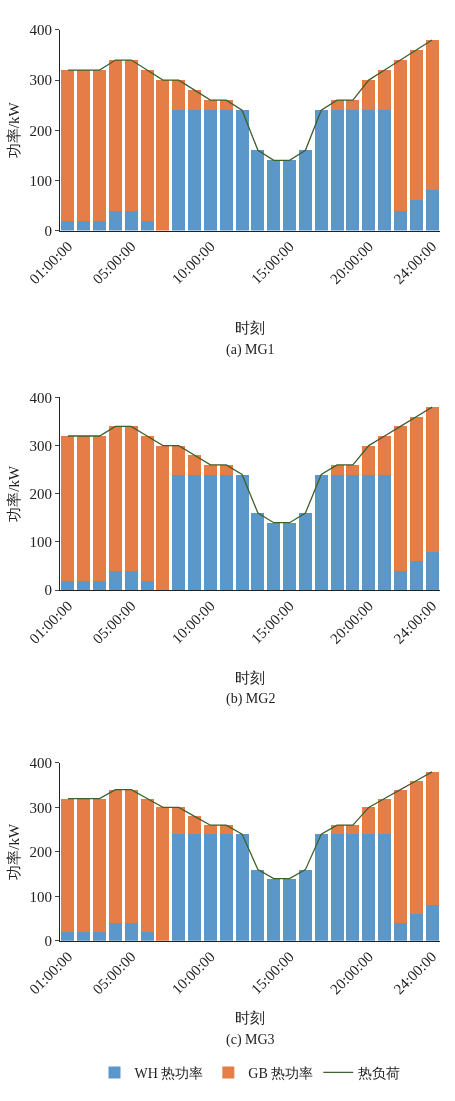 Image resolution: width=455 pixels, height=1101 pixels. I want to click on y-tick-label: 100, so click(40, 896).